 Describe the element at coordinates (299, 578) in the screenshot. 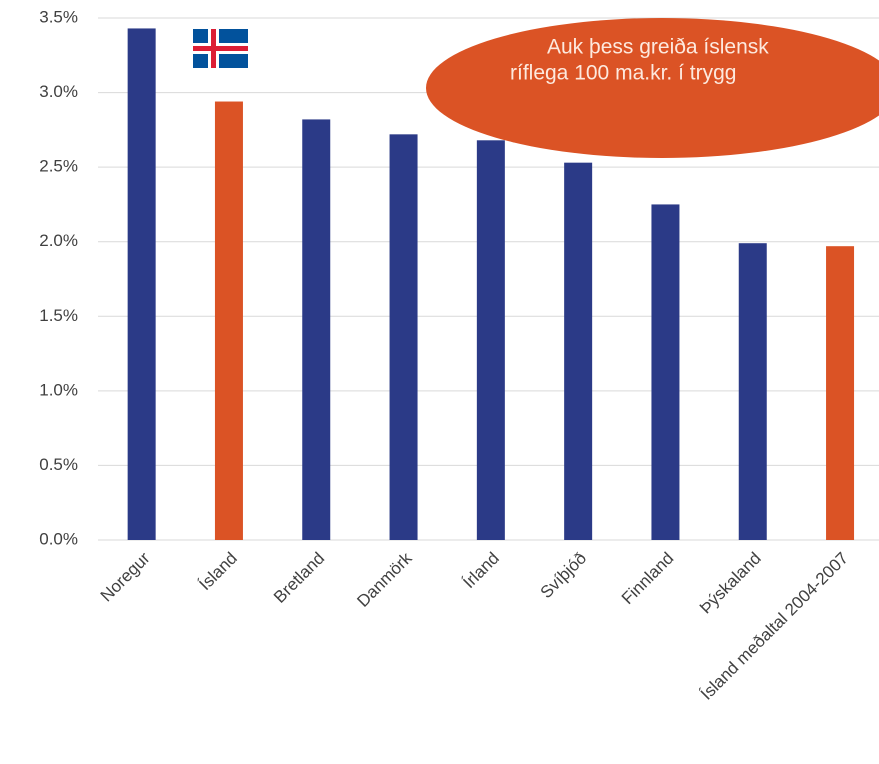

I see `x-tick-label: Bretland` at that location.